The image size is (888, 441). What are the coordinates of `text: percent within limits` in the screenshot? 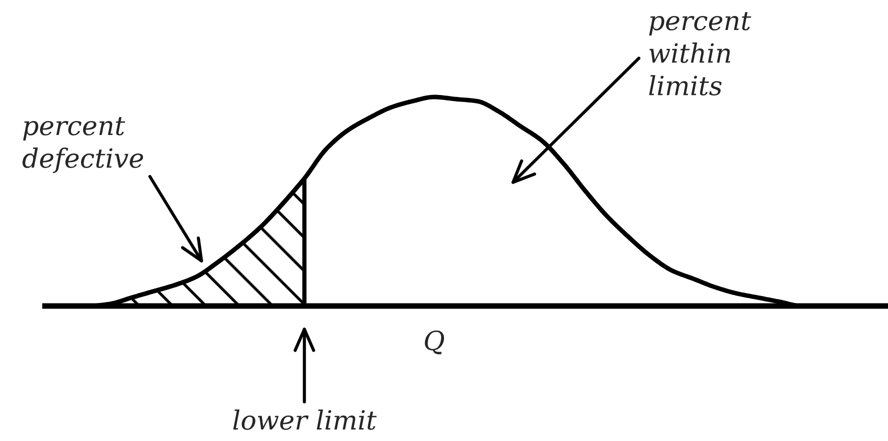 It's located at (700, 54).